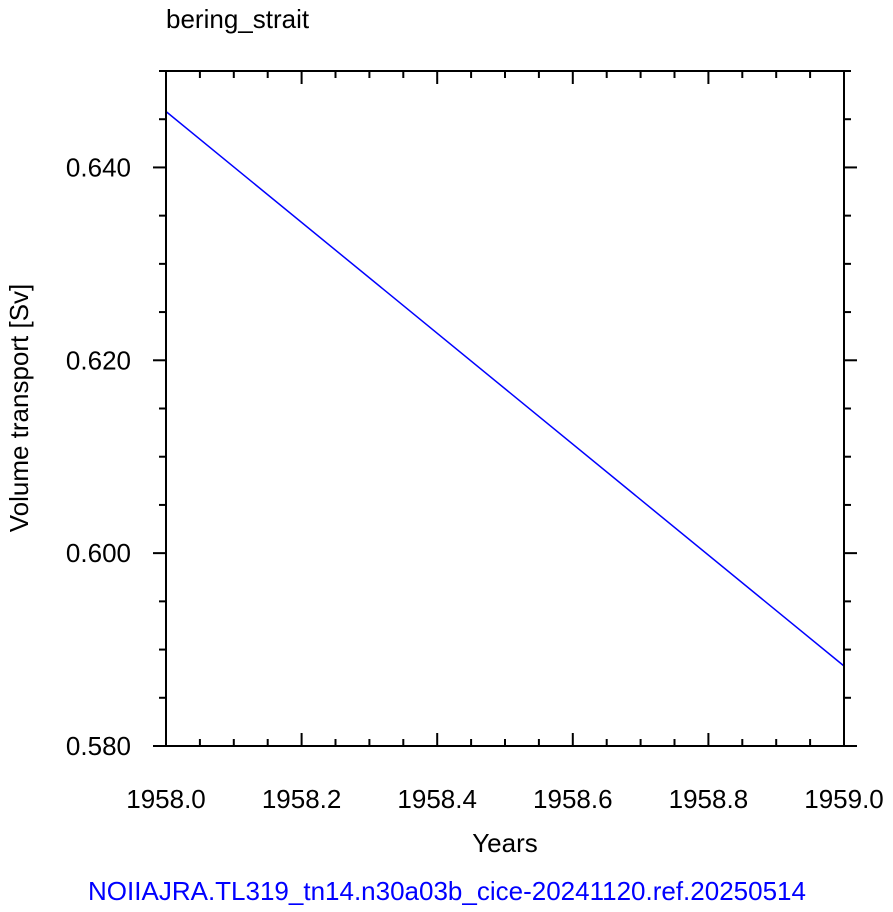 Image resolution: width=893 pixels, height=912 pixels. What do you see at coordinates (573, 799) in the screenshot?
I see `x-tick-label: 1958.6` at bounding box center [573, 799].